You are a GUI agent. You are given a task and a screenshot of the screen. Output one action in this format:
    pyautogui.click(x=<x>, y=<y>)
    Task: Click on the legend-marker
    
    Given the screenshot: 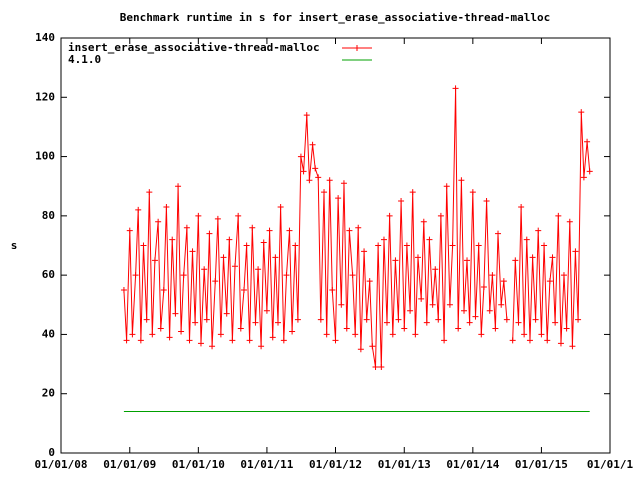 What is the action you would take?
    pyautogui.click(x=357, y=48)
    